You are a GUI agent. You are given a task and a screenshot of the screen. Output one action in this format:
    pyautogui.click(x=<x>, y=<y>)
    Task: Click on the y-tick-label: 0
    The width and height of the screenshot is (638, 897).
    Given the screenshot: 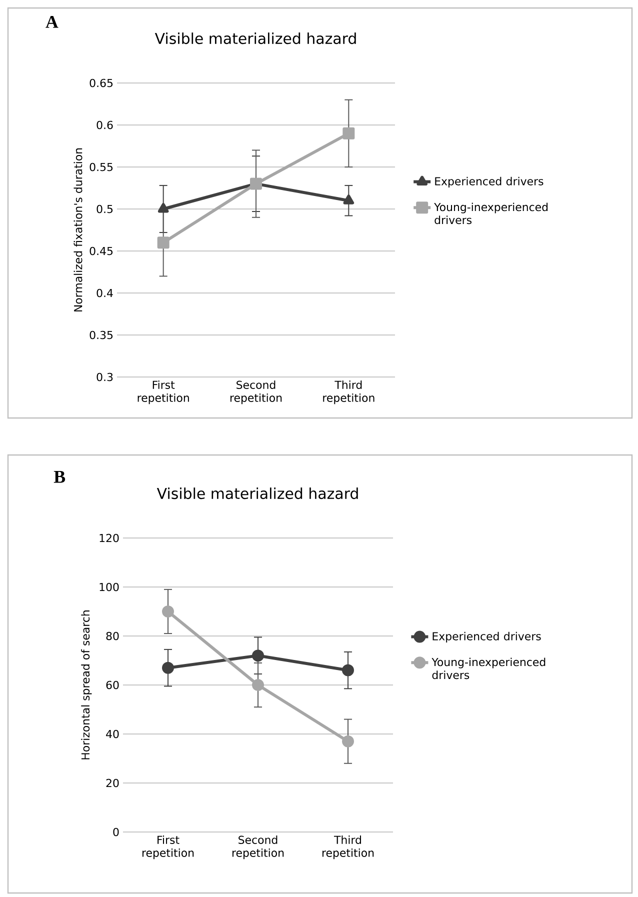 What is the action you would take?
    pyautogui.click(x=116, y=832)
    